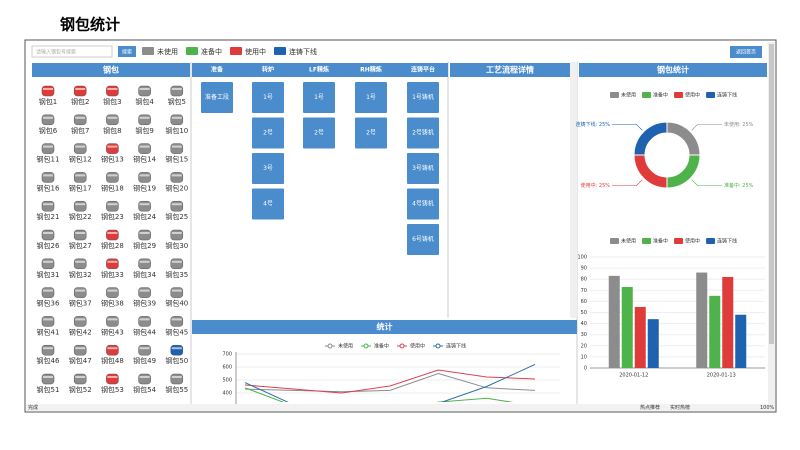  Describe the element at coordinates (402, 346) in the screenshot. I see `legend-dot` at that location.